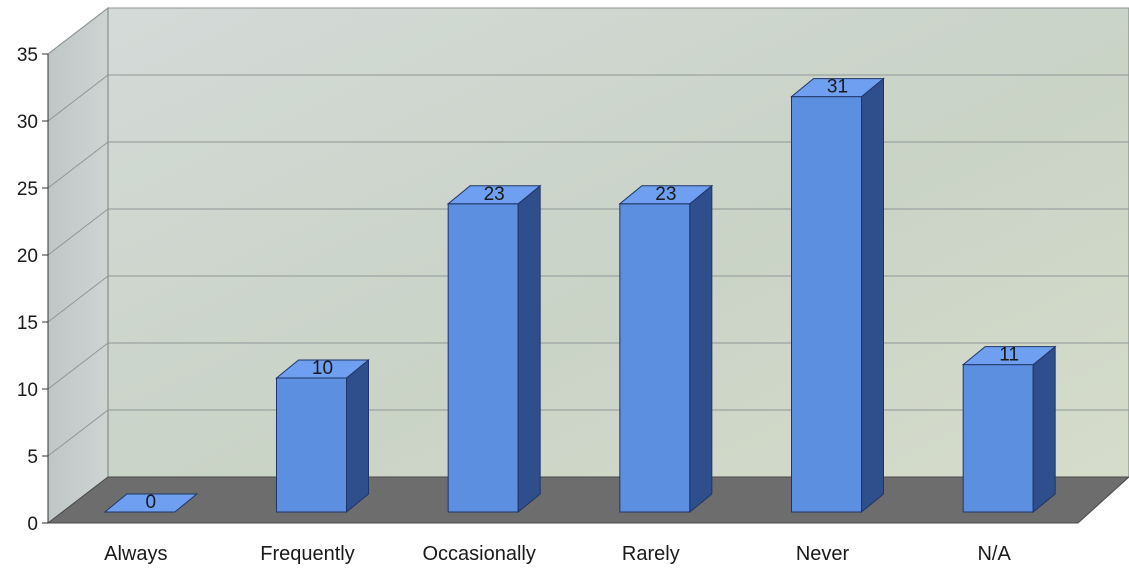 Image resolution: width=1129 pixels, height=570 pixels. What do you see at coordinates (32, 457) in the screenshot?
I see `y-tick-label: 5` at bounding box center [32, 457].